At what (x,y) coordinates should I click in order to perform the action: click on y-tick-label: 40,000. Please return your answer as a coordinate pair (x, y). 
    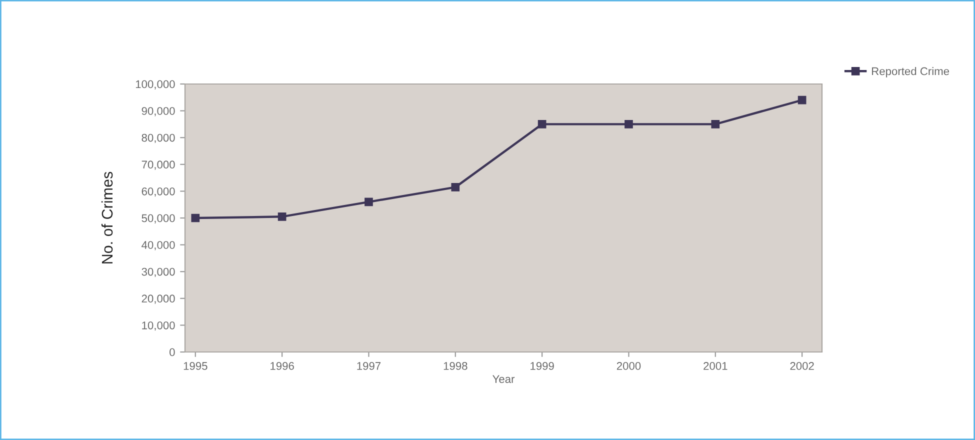
    Looking at the image, I should click on (158, 245).